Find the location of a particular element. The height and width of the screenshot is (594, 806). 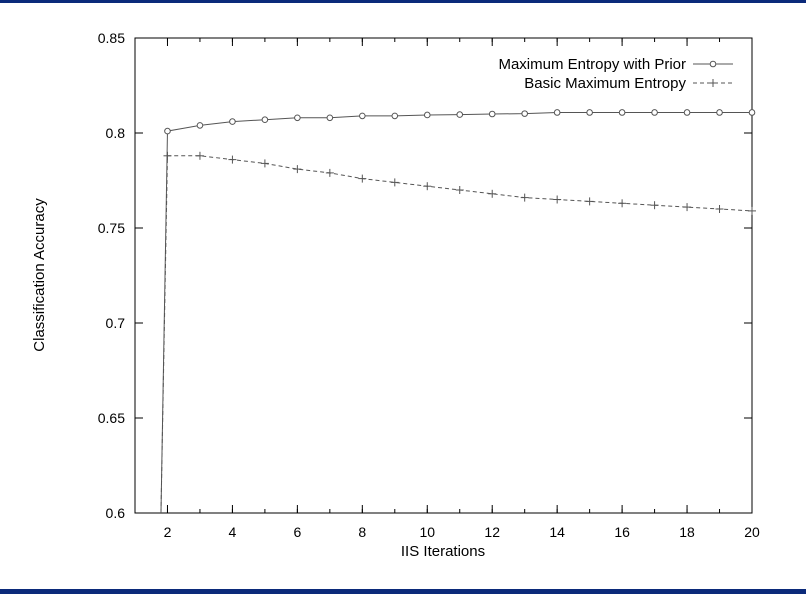

y-tick-label: 0.8 is located at coordinates (116, 133).